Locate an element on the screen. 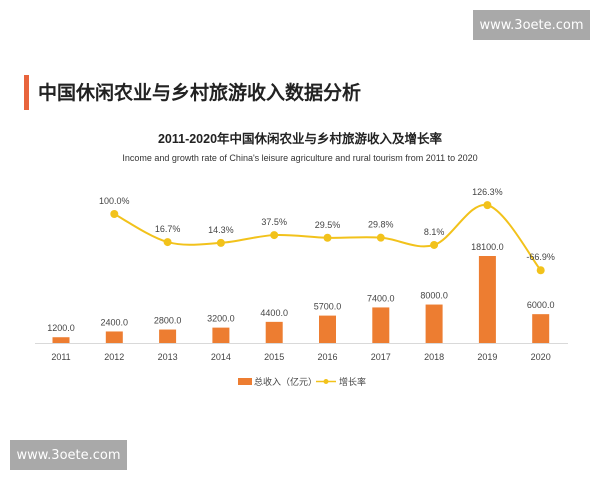 This screenshot has width=600, height=480. legend-label: 总收入（亿元） is located at coordinates (285, 381).